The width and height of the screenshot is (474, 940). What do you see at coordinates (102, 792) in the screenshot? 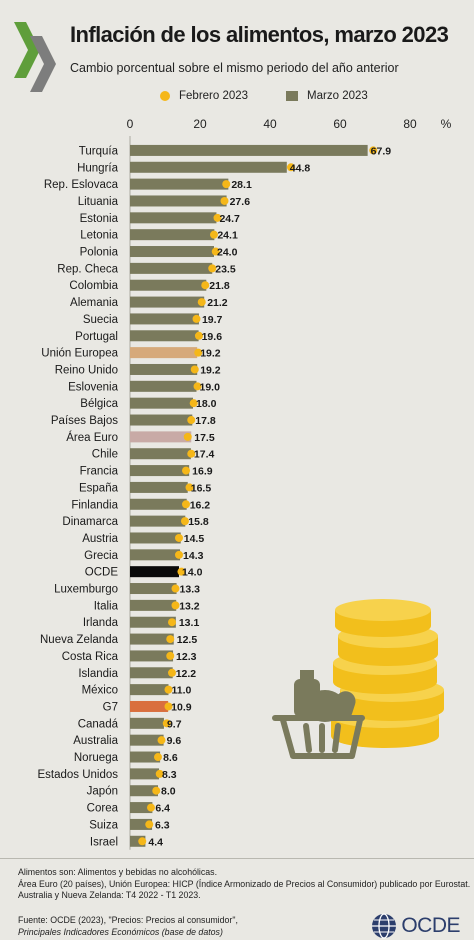
I see `category-label: Japón` at bounding box center [102, 792].